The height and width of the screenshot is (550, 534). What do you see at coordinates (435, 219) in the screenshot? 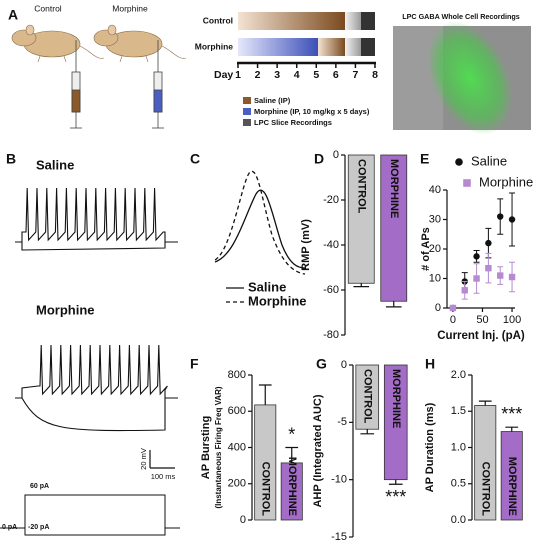
I see `y-tick-label: 30` at bounding box center [435, 219].